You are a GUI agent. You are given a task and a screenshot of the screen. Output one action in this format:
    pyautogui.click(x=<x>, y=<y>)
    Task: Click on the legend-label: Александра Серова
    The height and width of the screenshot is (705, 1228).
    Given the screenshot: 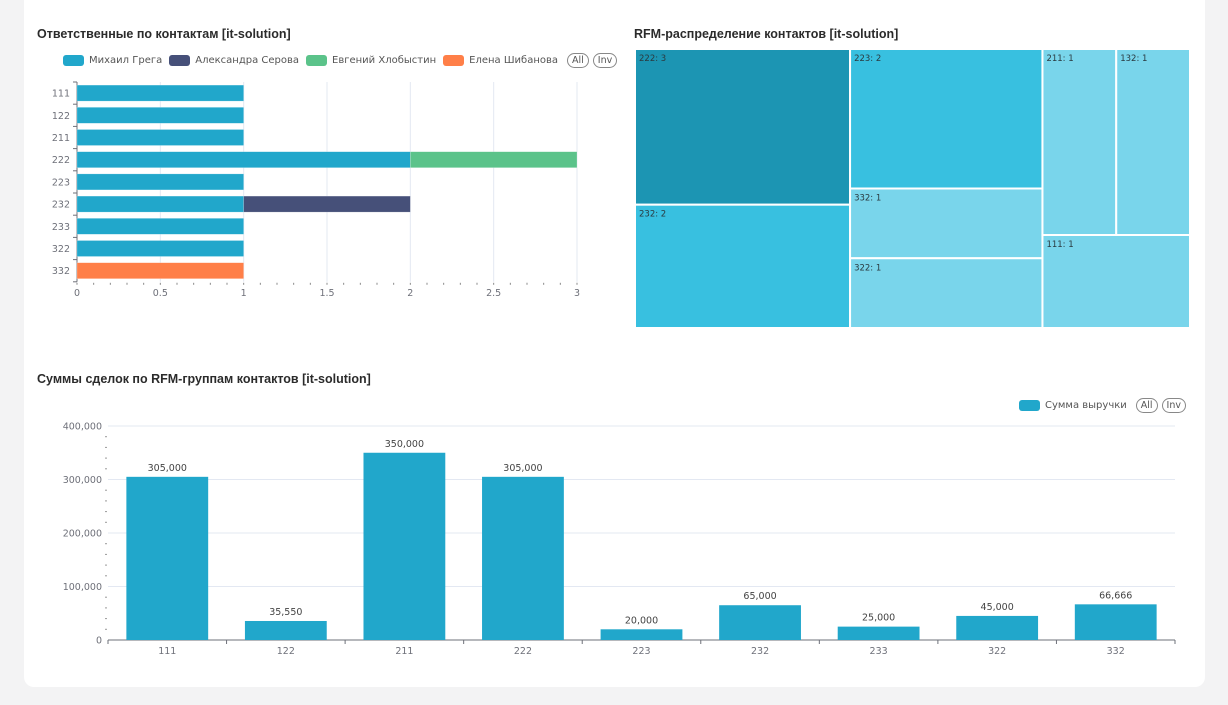 What is the action you would take?
    pyautogui.click(x=247, y=60)
    